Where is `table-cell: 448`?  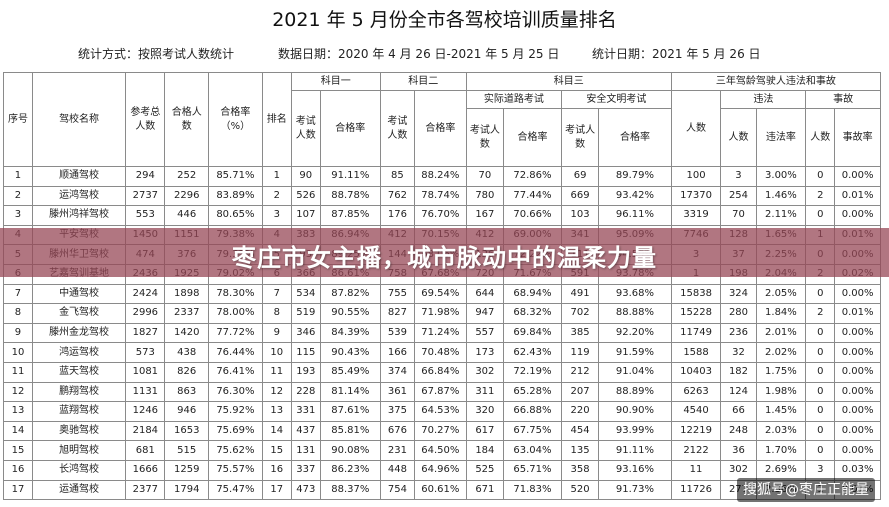 table-cell: 448 is located at coordinates (397, 470).